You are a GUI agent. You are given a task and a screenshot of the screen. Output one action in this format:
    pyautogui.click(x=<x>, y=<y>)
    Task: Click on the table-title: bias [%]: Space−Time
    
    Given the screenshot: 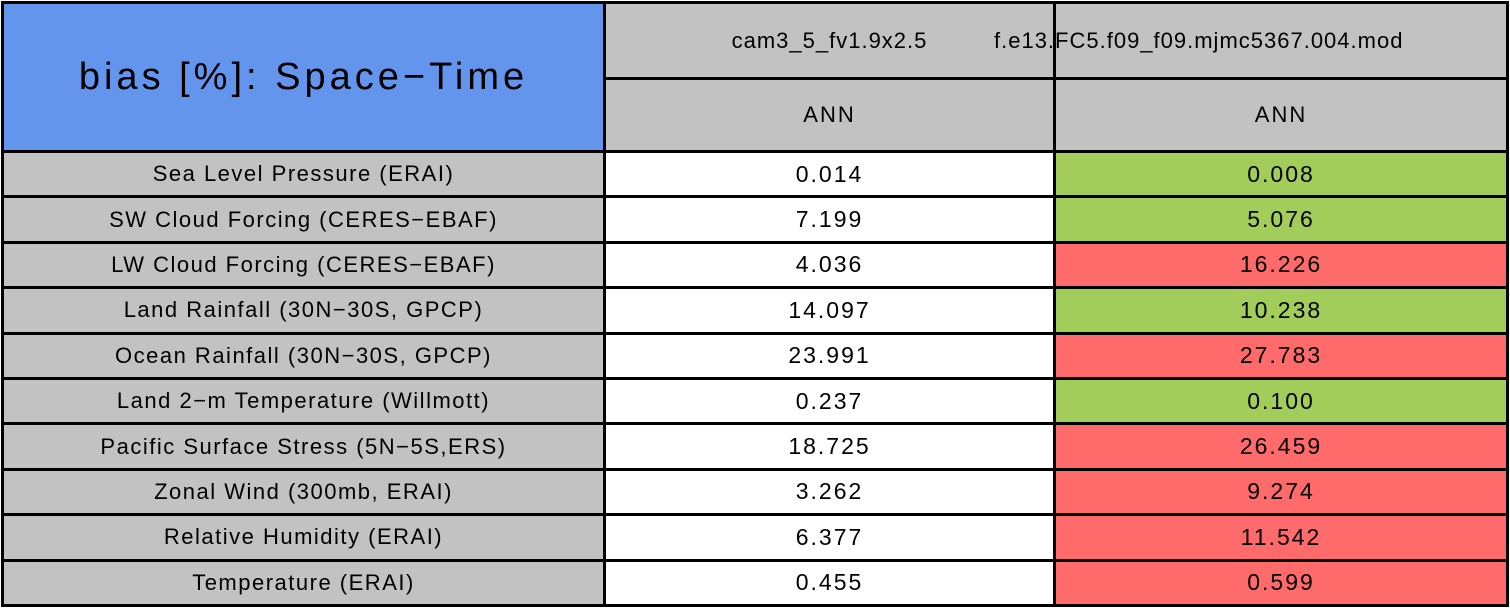 What is the action you would take?
    pyautogui.click(x=303, y=76)
    